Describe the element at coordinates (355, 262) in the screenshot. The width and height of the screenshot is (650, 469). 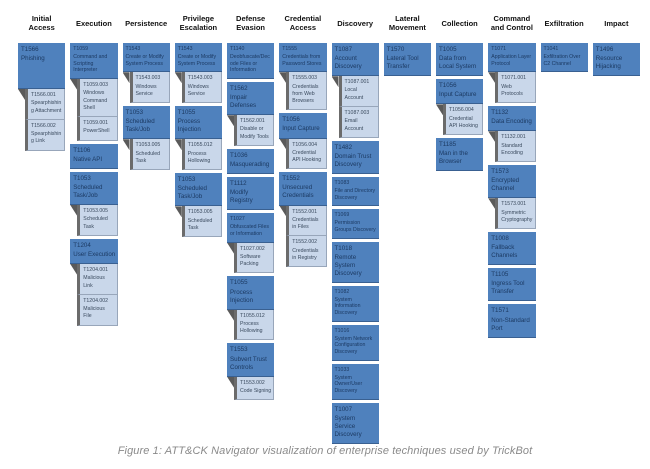
I see `technique-cell: T1018 Remote System Discovery` at that location.